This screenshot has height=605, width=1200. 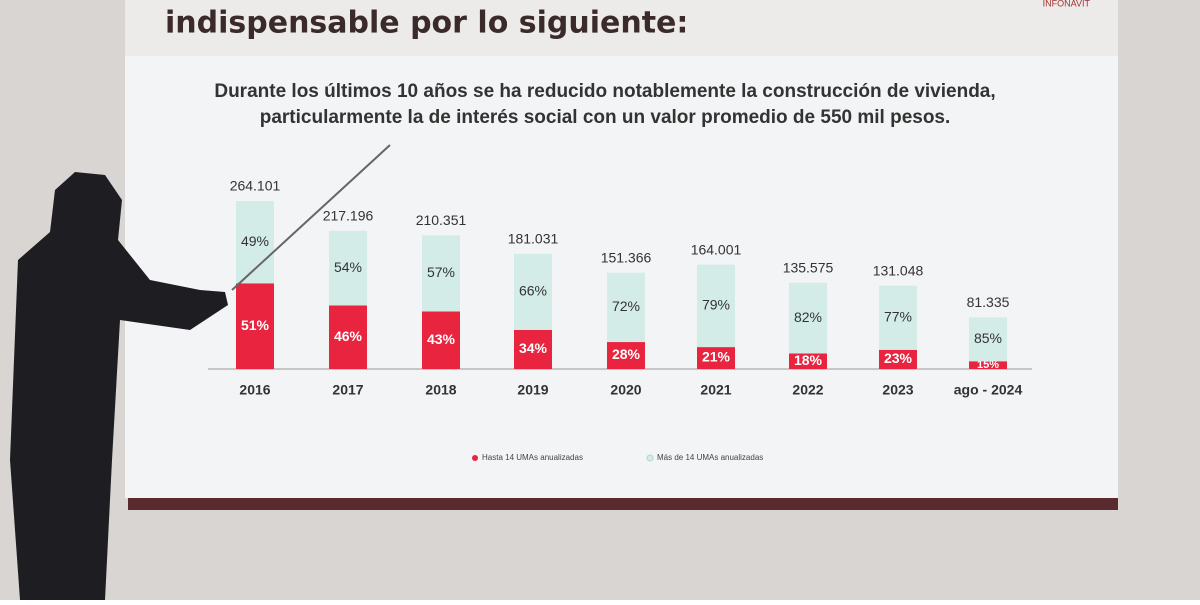 I want to click on value-label: 51%, so click(x=255, y=325).